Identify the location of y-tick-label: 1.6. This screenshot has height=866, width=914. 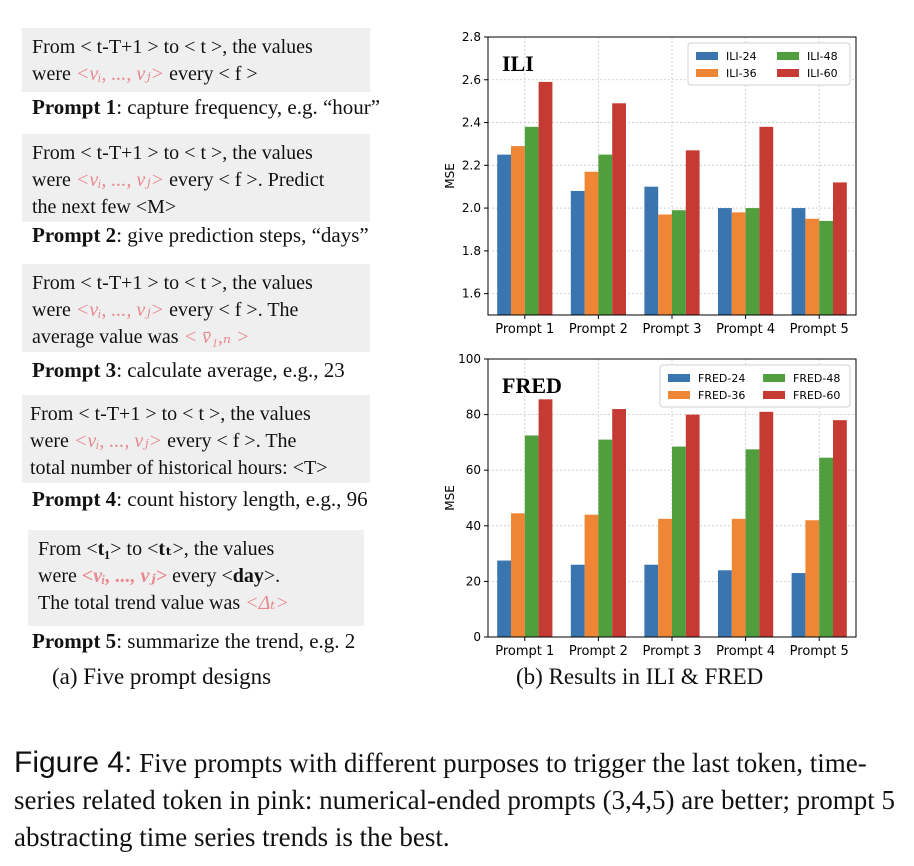
(471, 294).